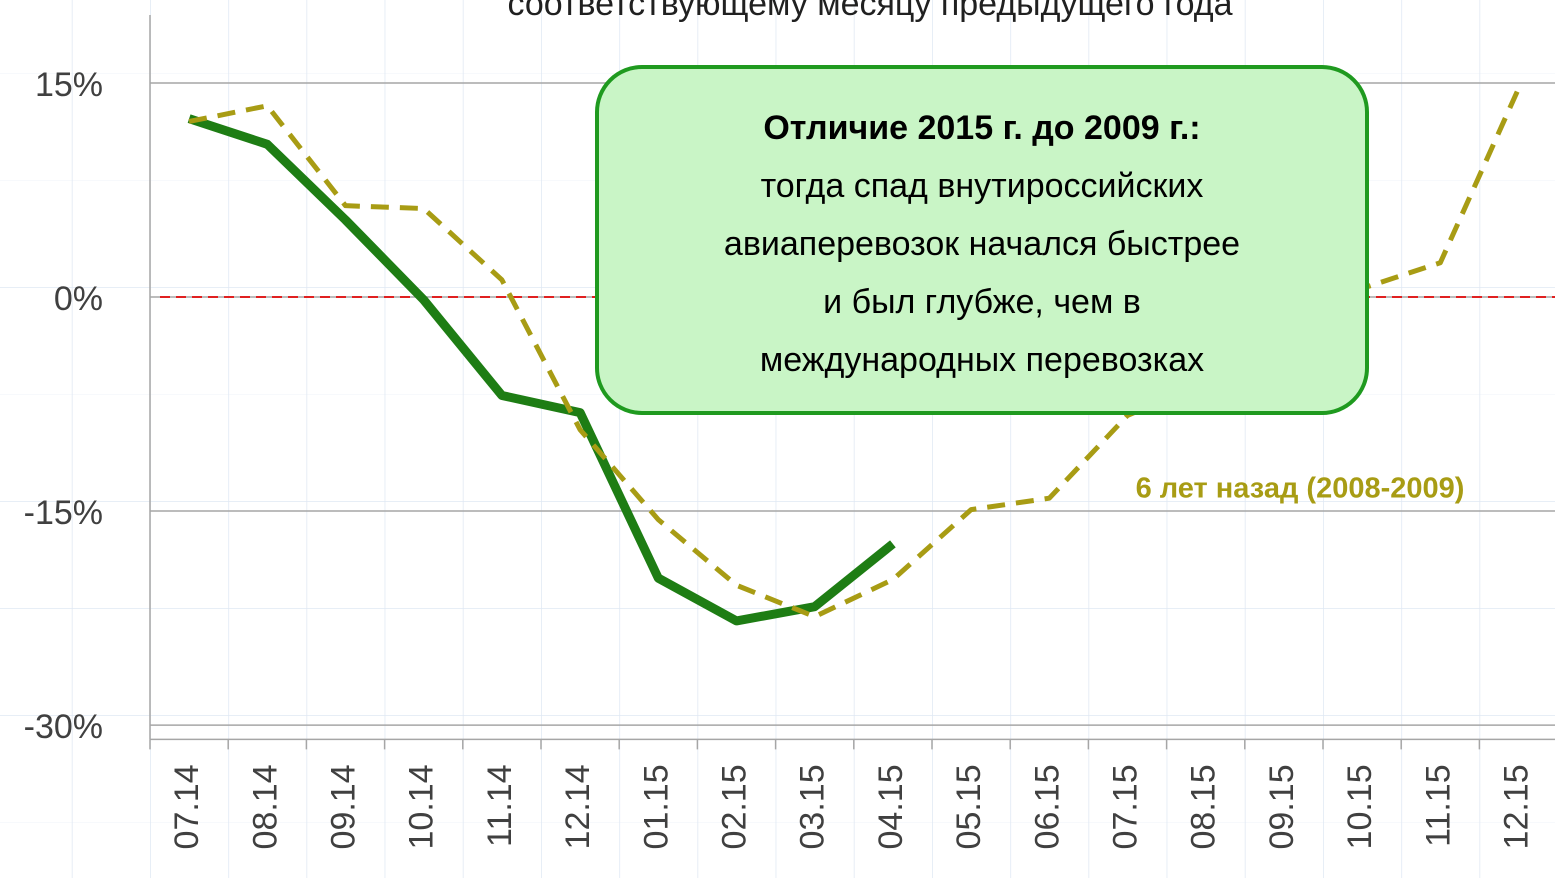 The height and width of the screenshot is (878, 1555). What do you see at coordinates (187, 806) in the screenshot?
I see `x-tick-label: 07.14` at bounding box center [187, 806].